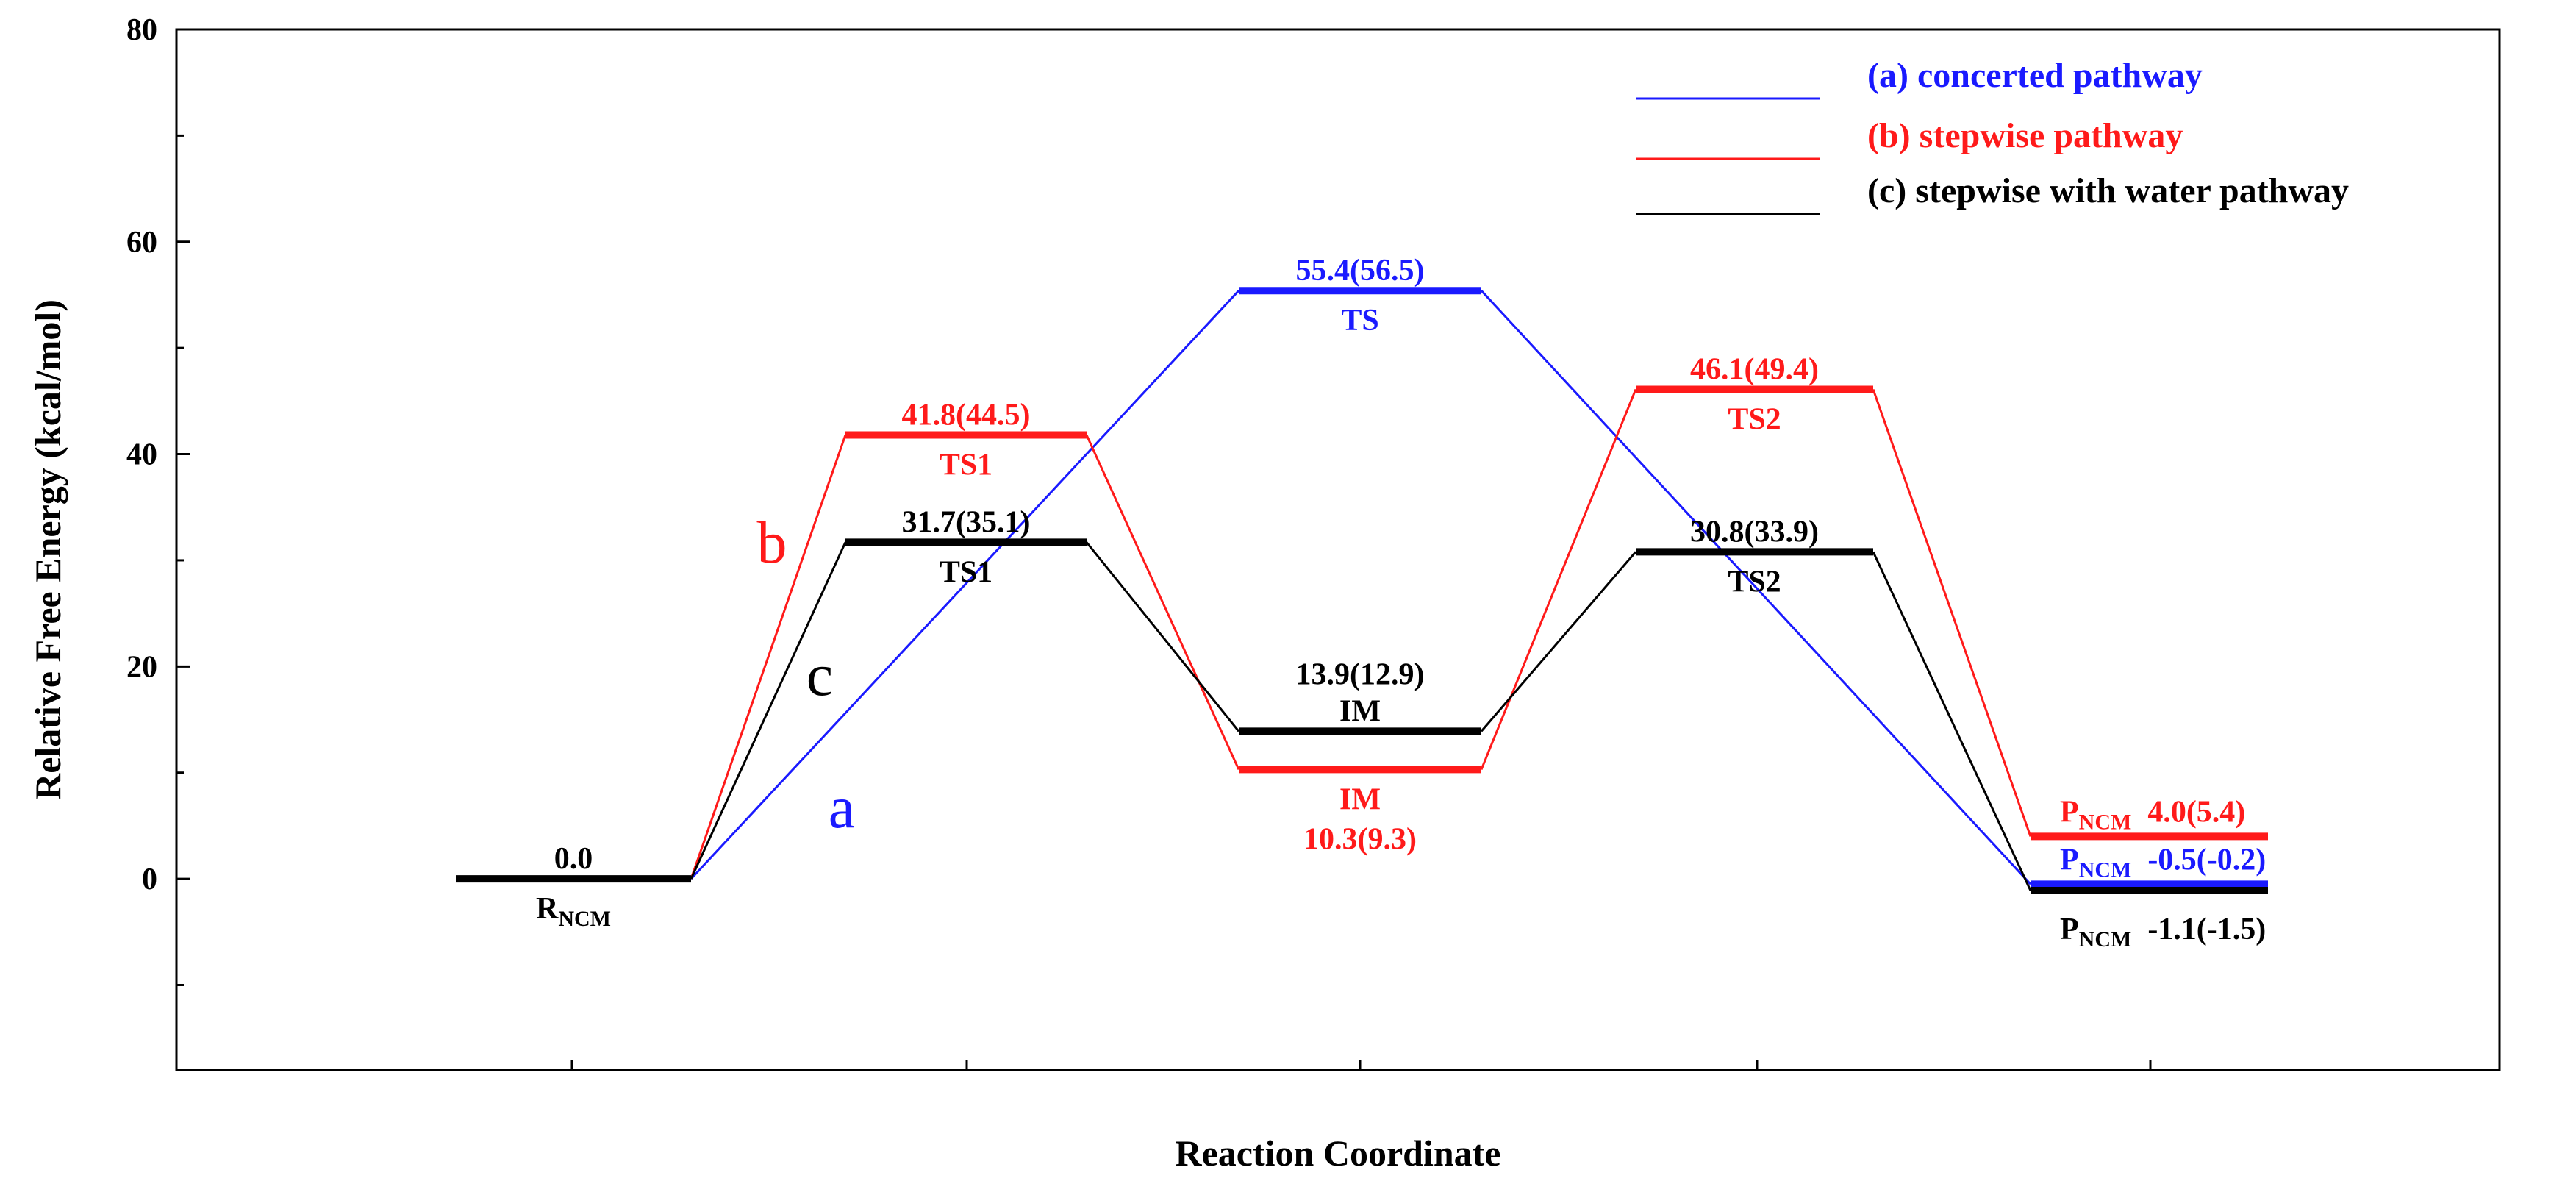  What do you see at coordinates (47, 549) in the screenshot?
I see `y-axis-title: Relative Free Energy (kcal/mol)` at bounding box center [47, 549].